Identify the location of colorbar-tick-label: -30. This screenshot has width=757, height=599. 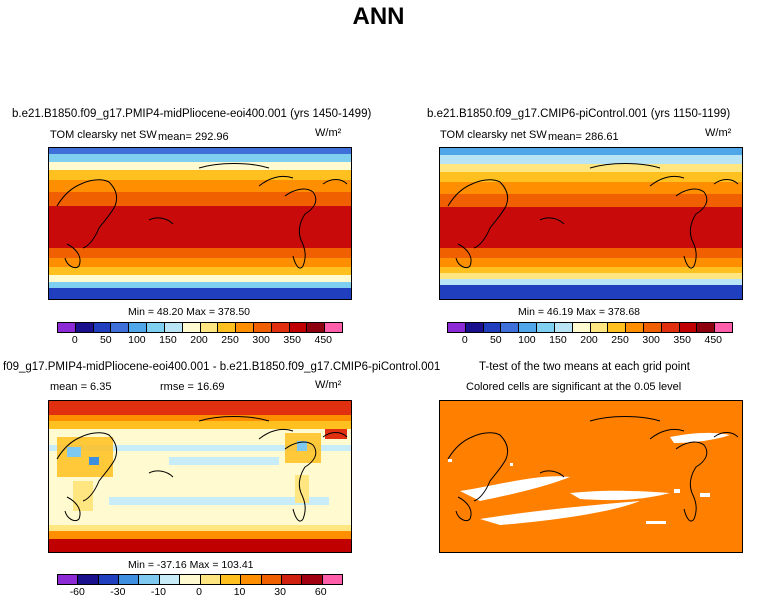
(118, 592).